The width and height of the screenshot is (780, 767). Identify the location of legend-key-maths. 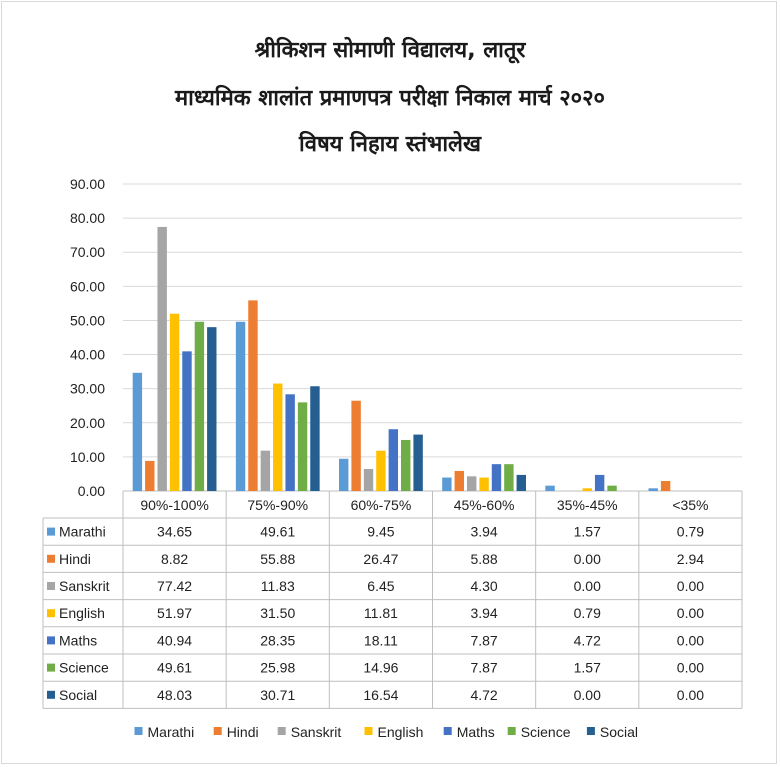
(447, 731).